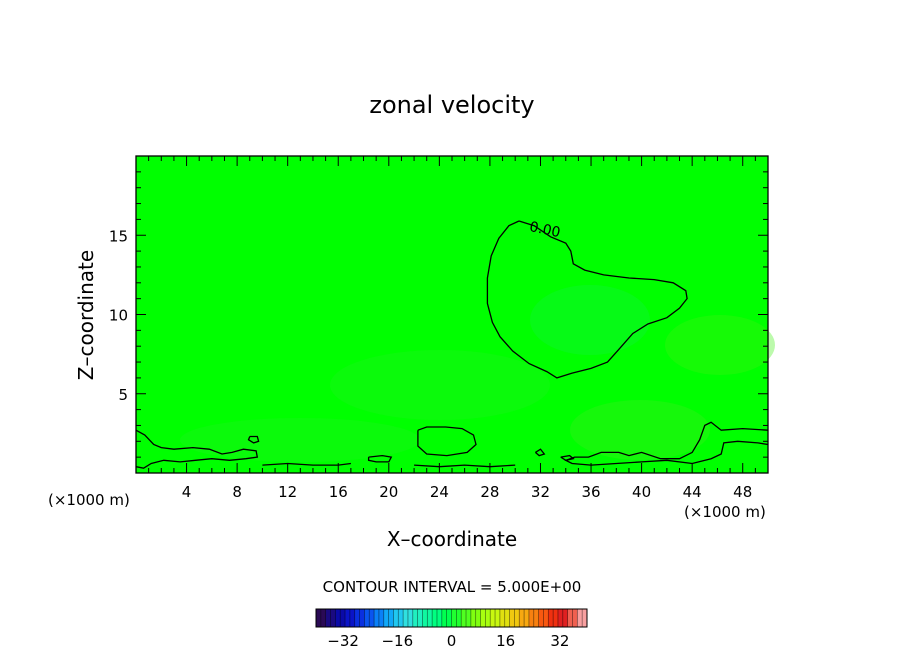 The width and height of the screenshot is (904, 654). I want to click on y-tick-label: 5, so click(123, 395).